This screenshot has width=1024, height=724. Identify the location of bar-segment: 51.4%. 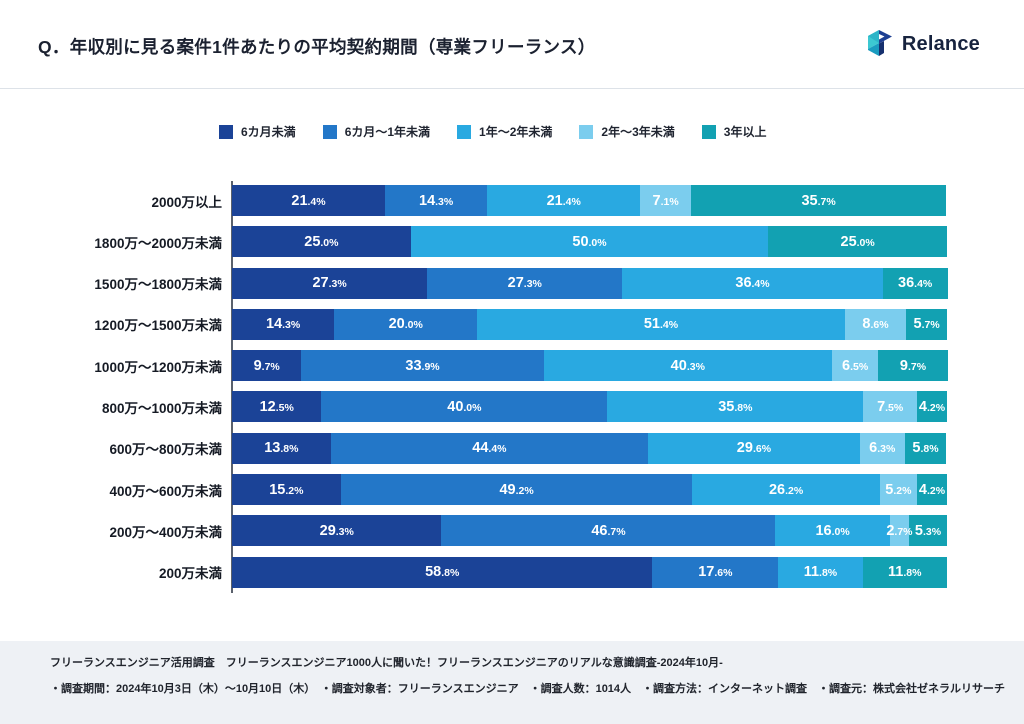
(661, 324).